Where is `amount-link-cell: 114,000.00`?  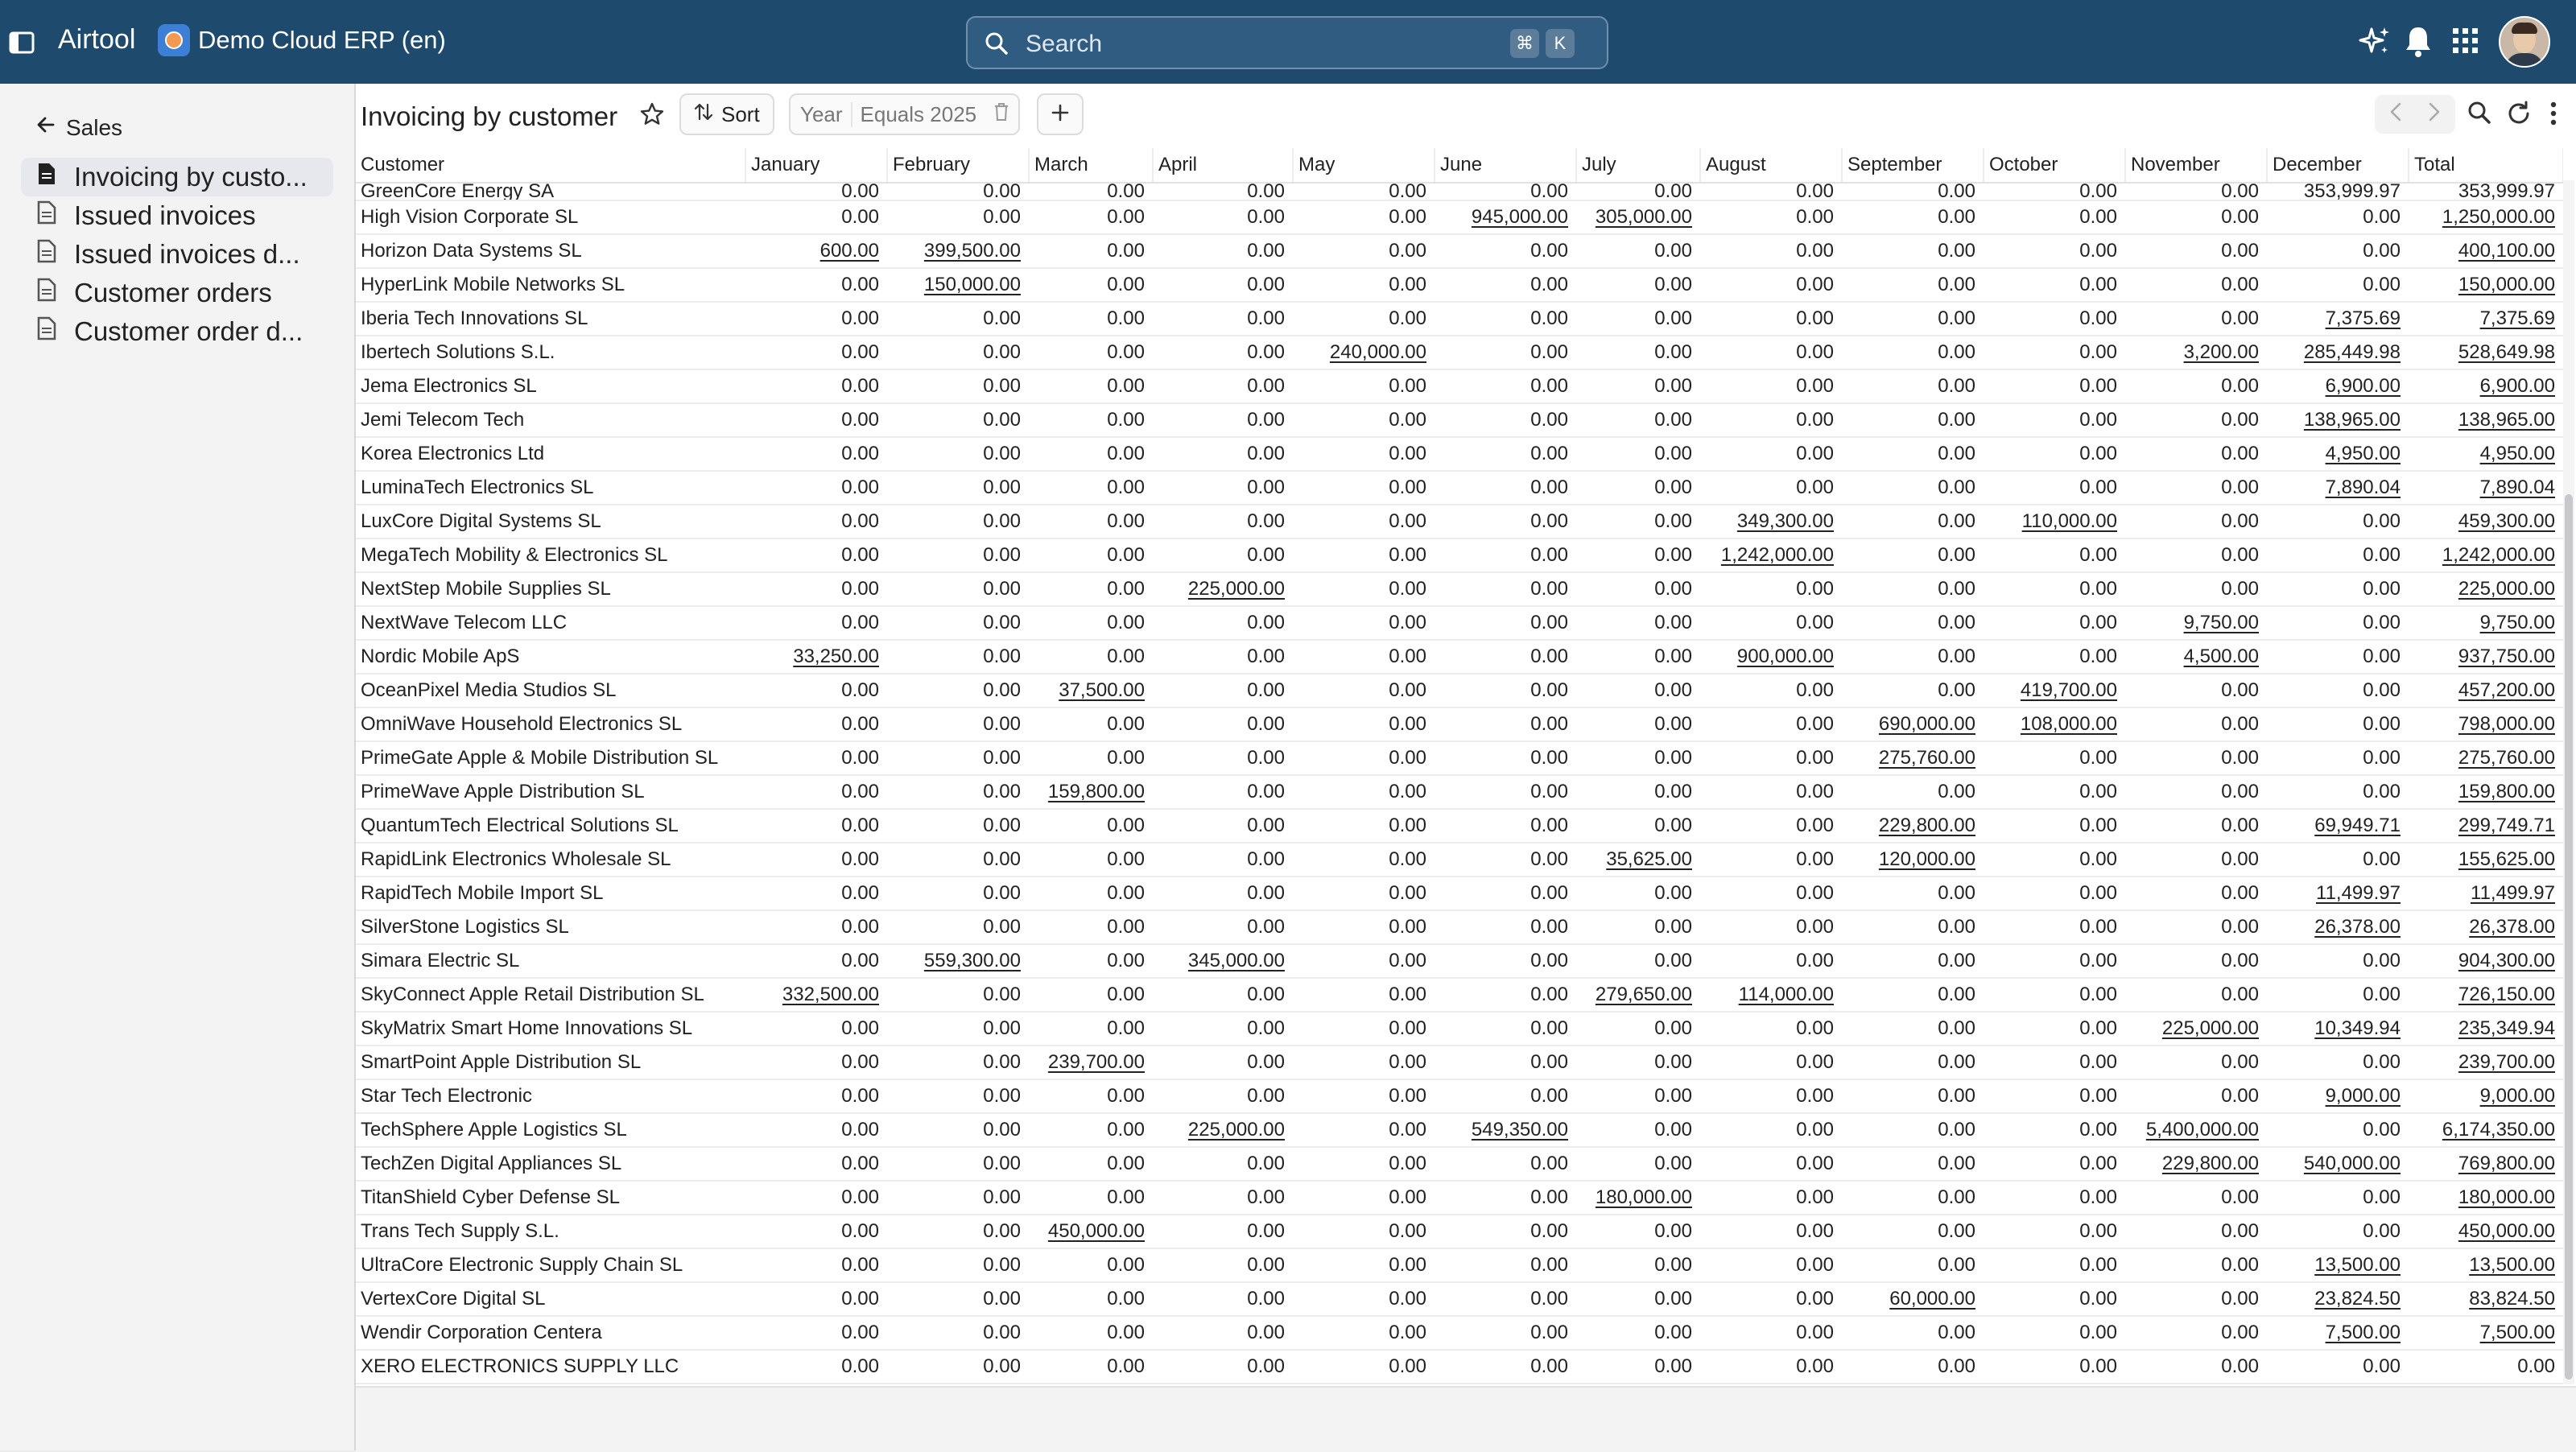
amount-link-cell: 114,000.00 is located at coordinates (1771, 995).